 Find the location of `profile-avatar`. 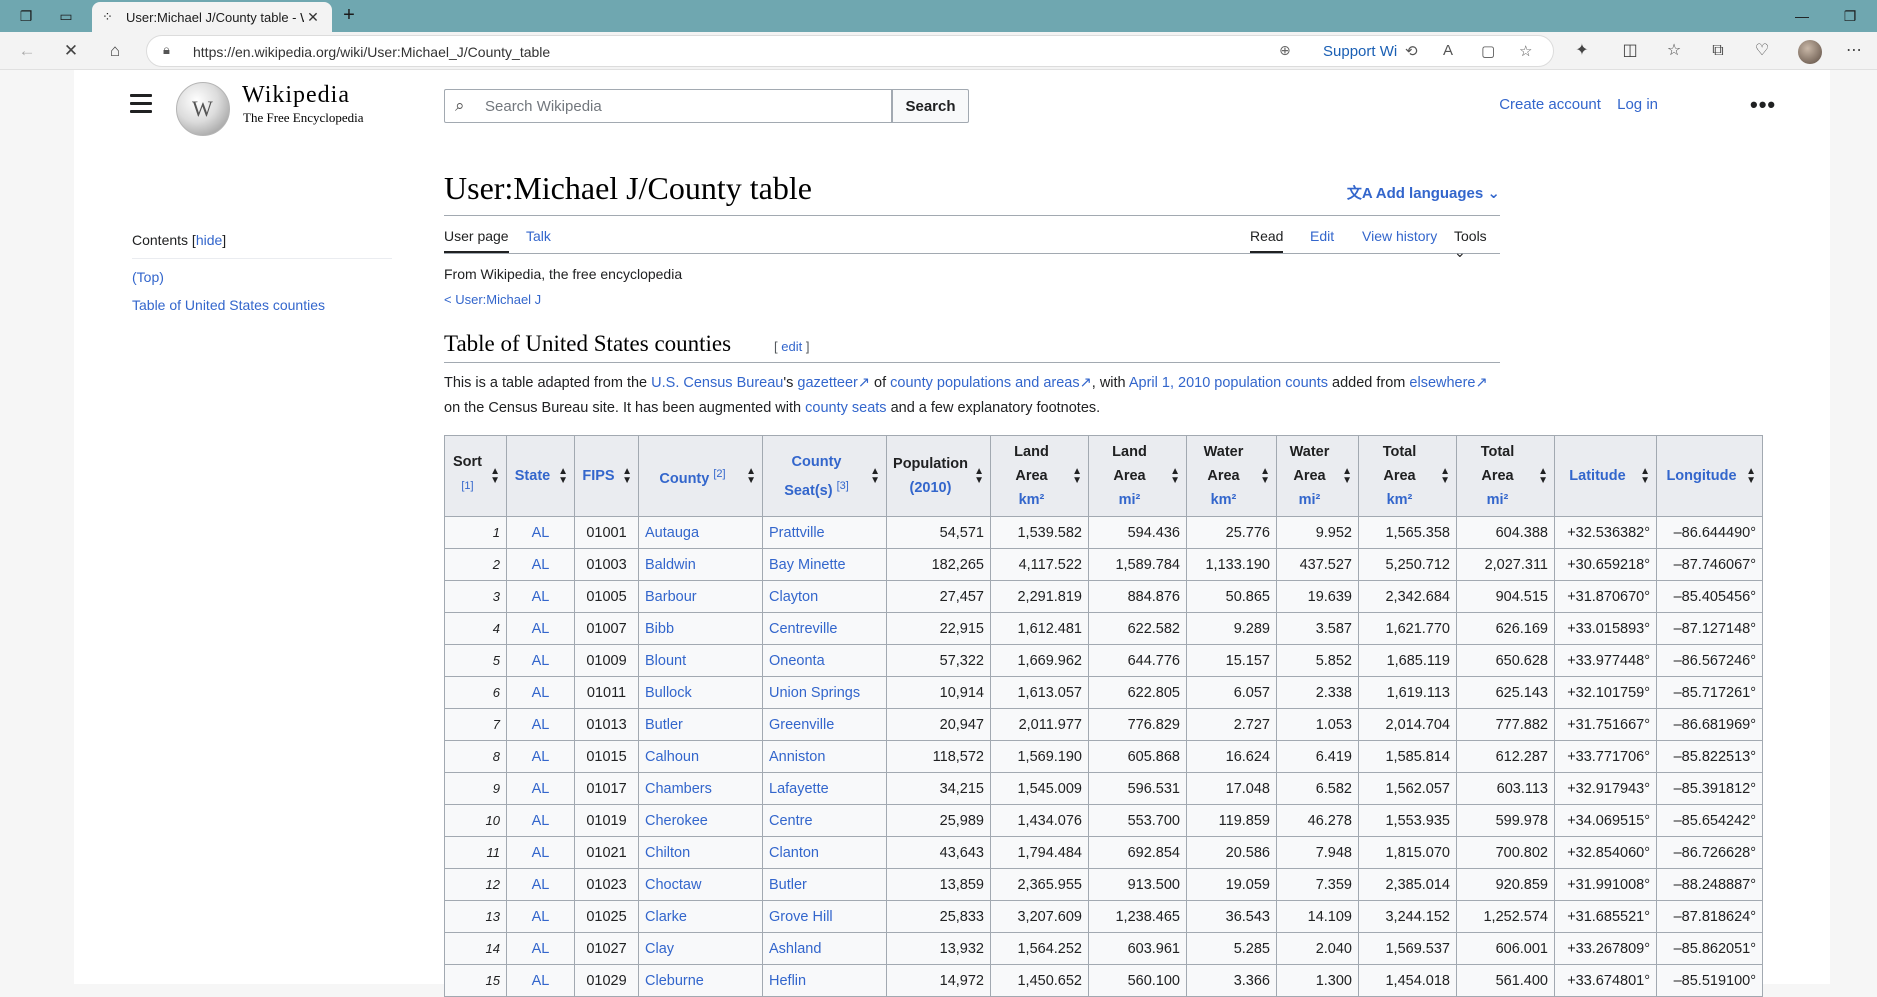

profile-avatar is located at coordinates (1810, 52).